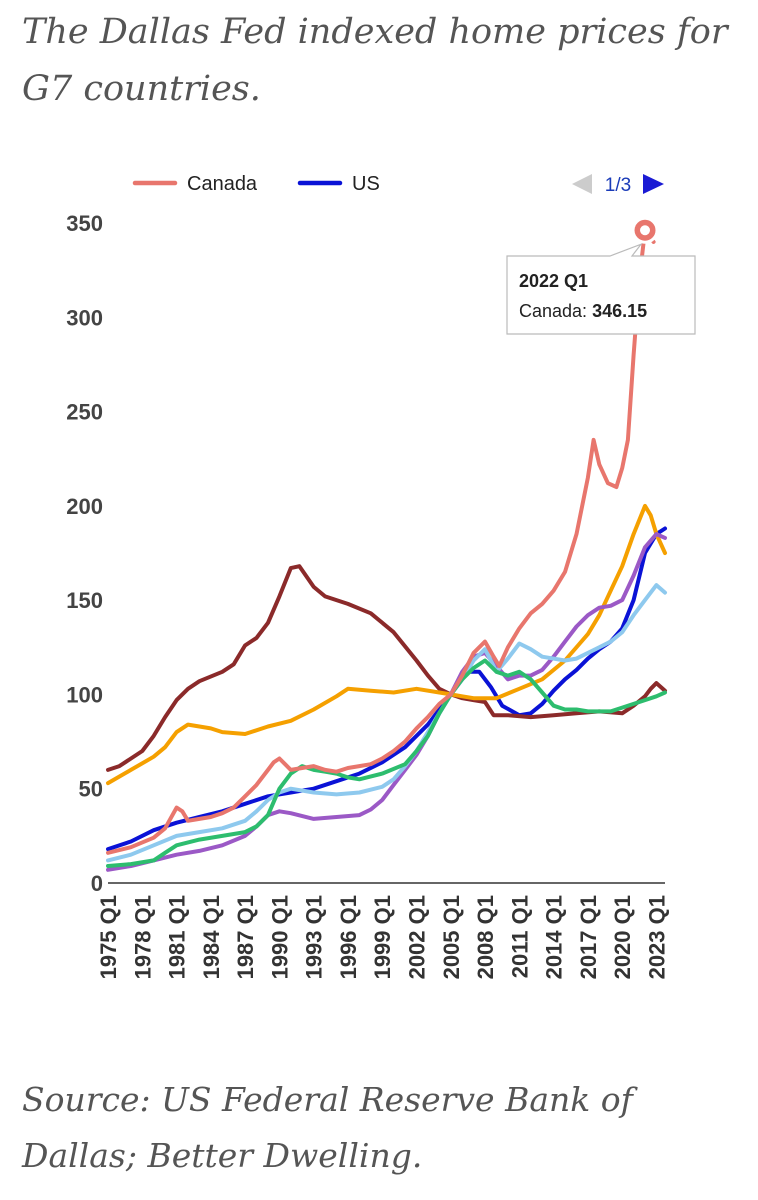 This screenshot has width=758, height=1200. Describe the element at coordinates (211, 937) in the screenshot. I see `x-tick-label: 1984 Q1` at that location.